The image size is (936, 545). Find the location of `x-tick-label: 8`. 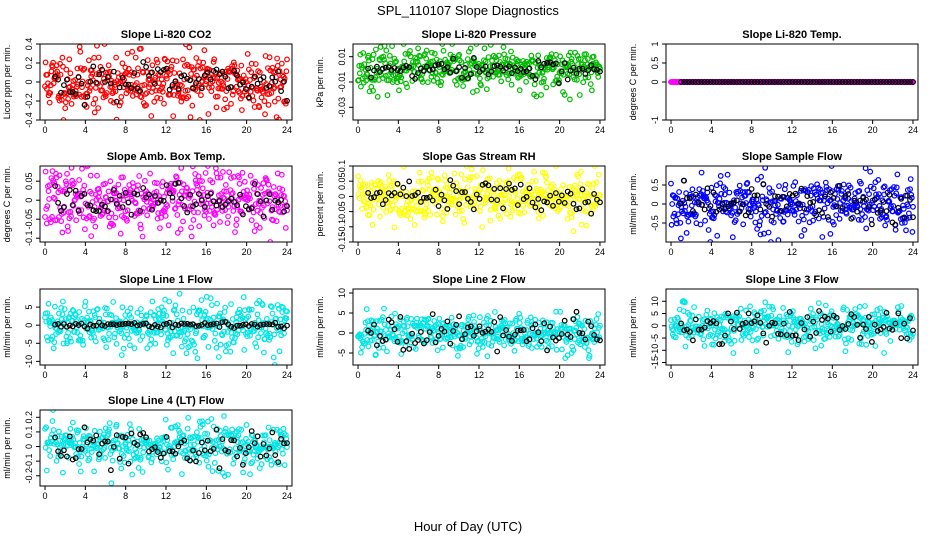

x-tick-label: 8 is located at coordinates (125, 130).